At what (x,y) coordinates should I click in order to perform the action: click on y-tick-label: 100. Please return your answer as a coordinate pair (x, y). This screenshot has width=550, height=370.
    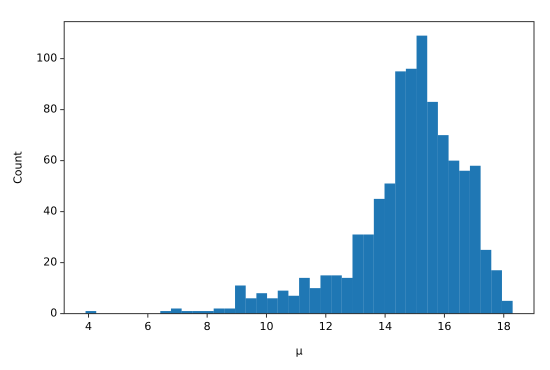
    Looking at the image, I should click on (47, 57).